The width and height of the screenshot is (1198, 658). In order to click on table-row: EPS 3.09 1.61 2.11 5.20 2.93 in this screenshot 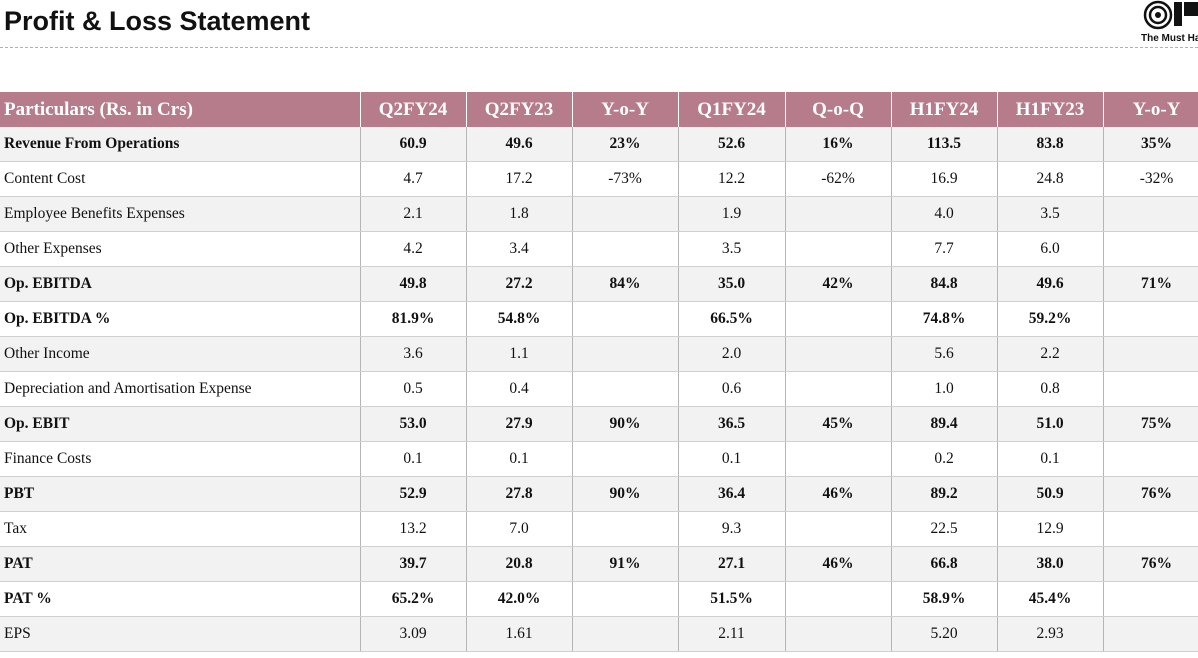, I will do `click(599, 634)`.